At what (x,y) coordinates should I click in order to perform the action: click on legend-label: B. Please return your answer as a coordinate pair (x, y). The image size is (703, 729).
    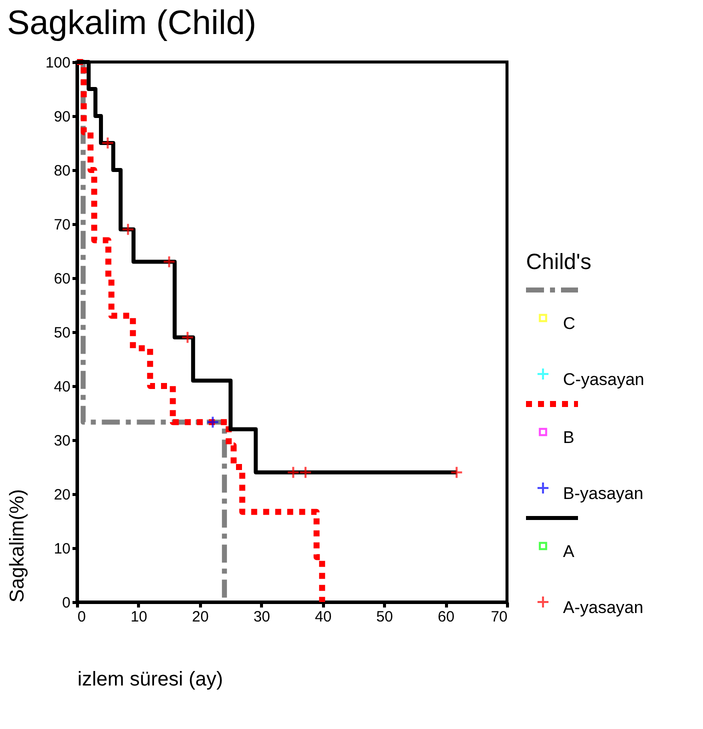
    Looking at the image, I should click on (568, 437).